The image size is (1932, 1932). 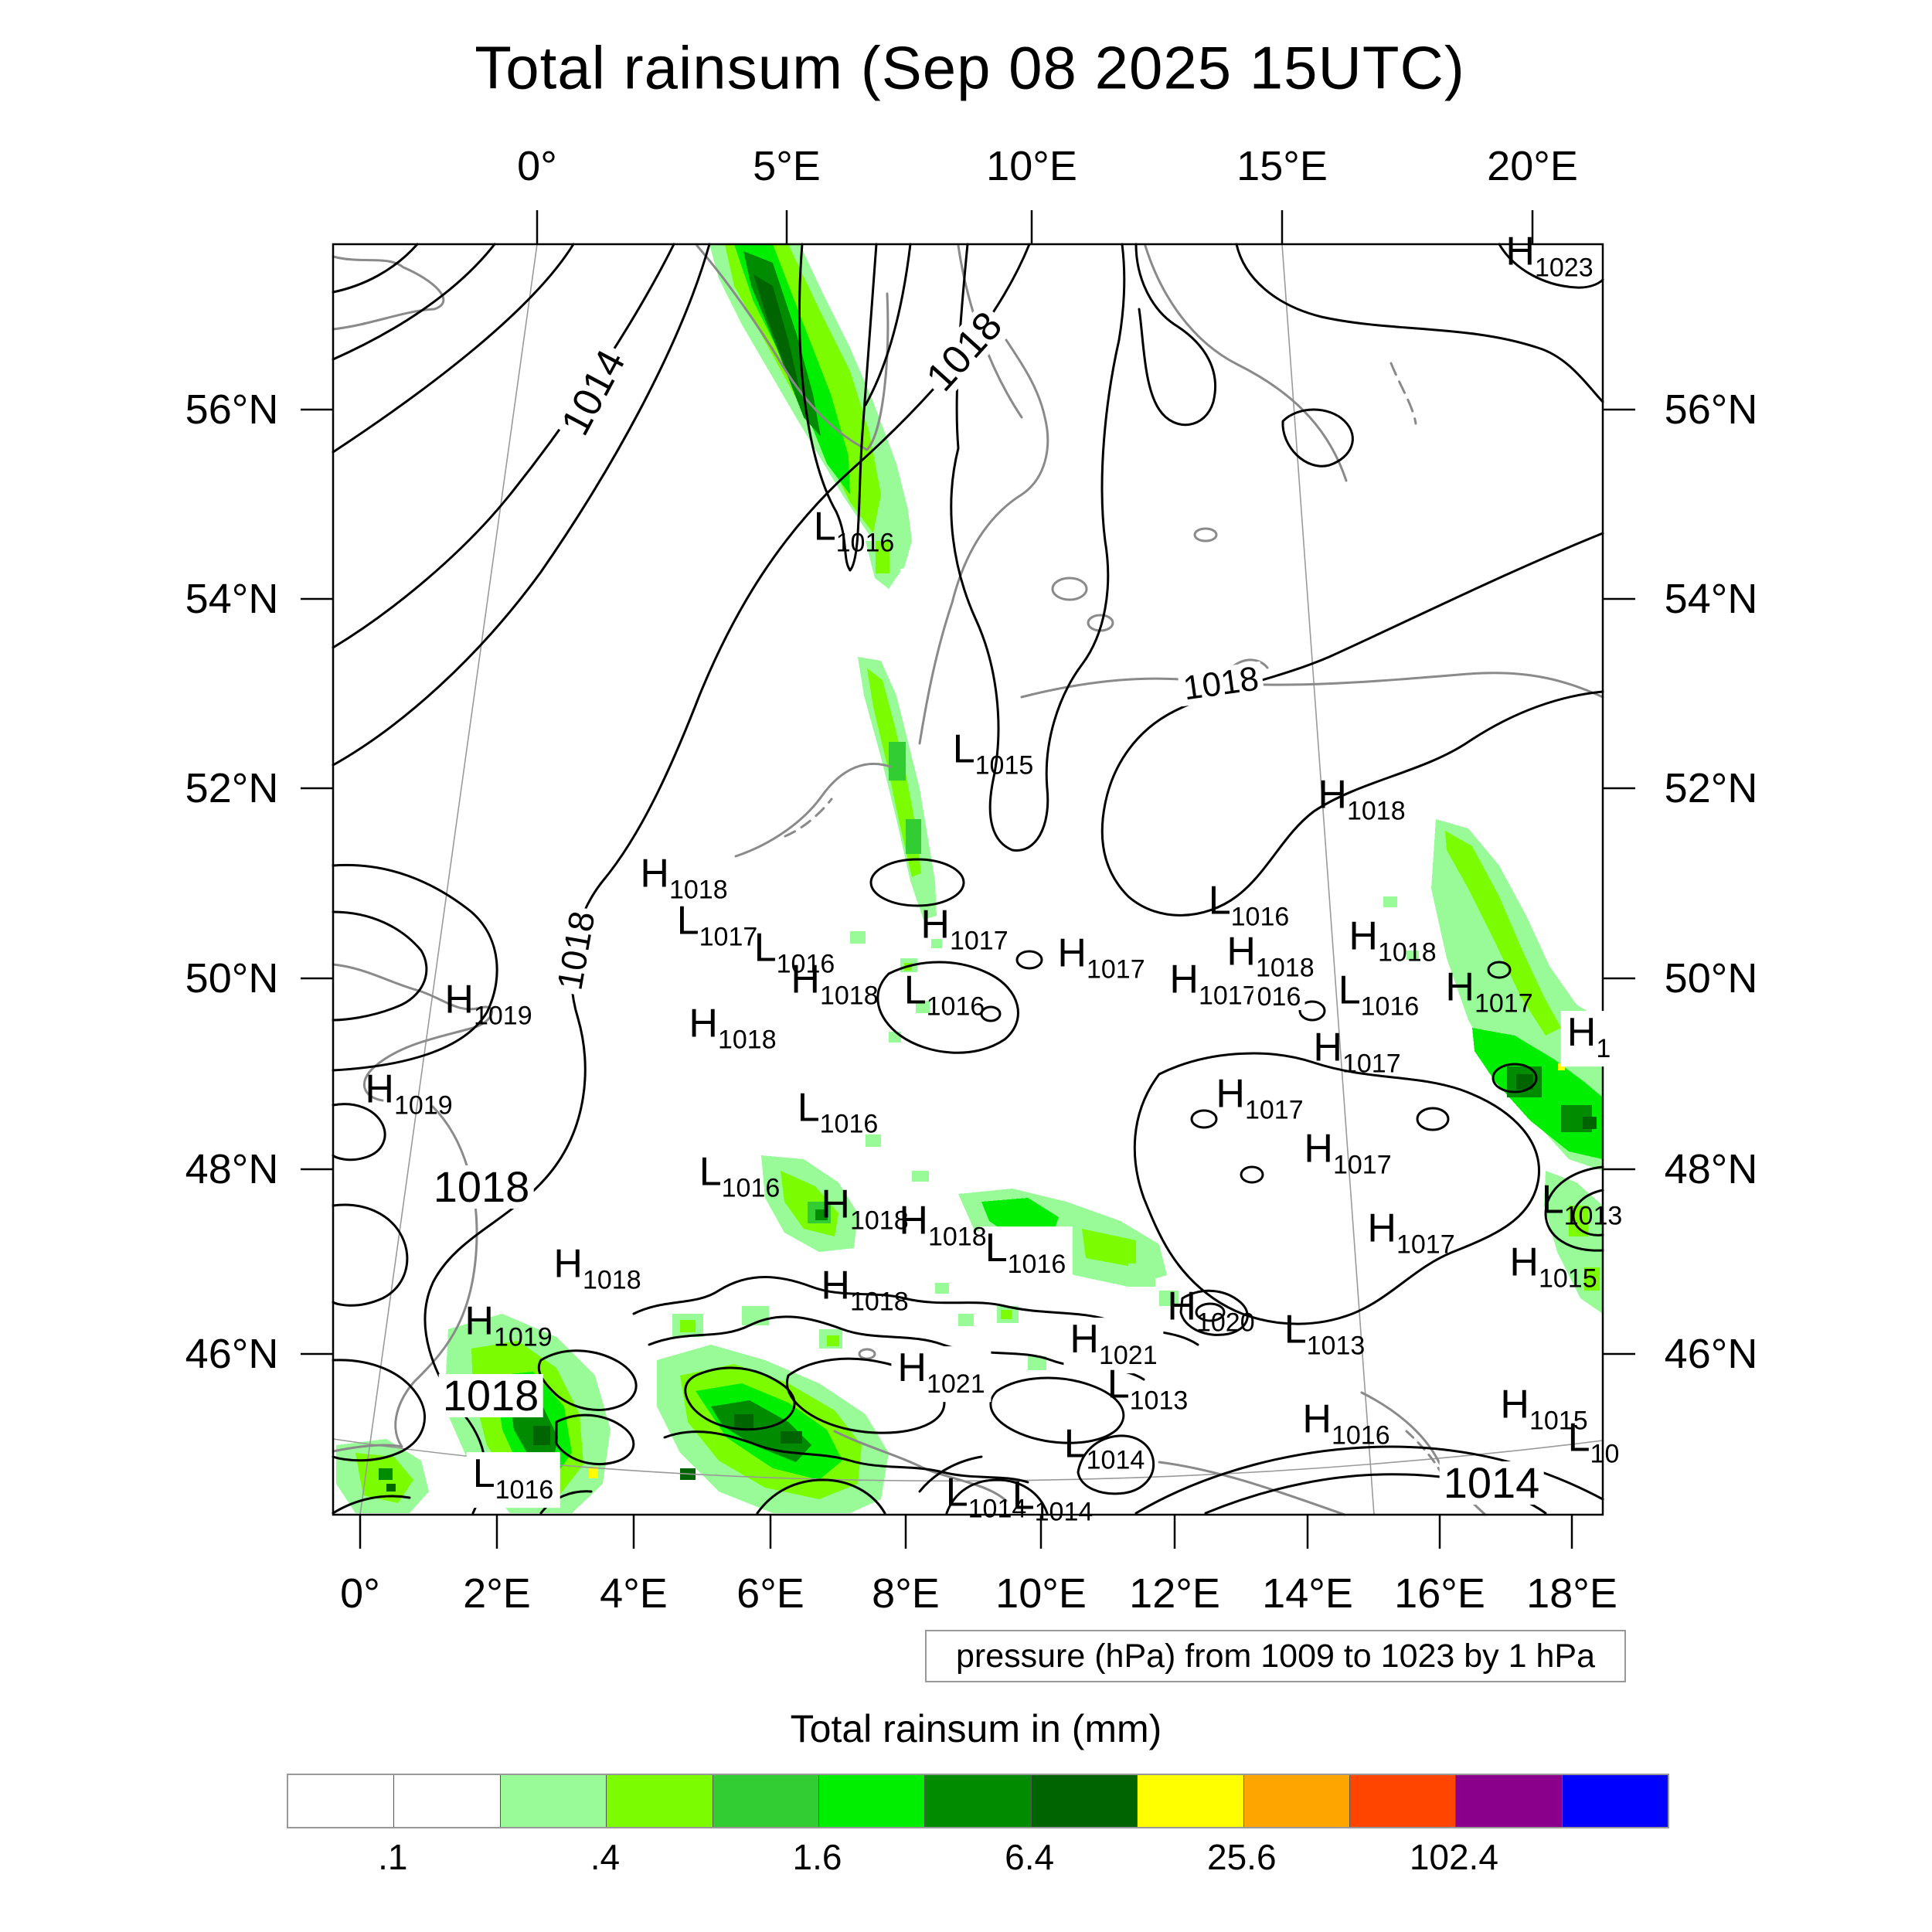 I want to click on pressure-center-label: L1017, so click(x=717, y=925).